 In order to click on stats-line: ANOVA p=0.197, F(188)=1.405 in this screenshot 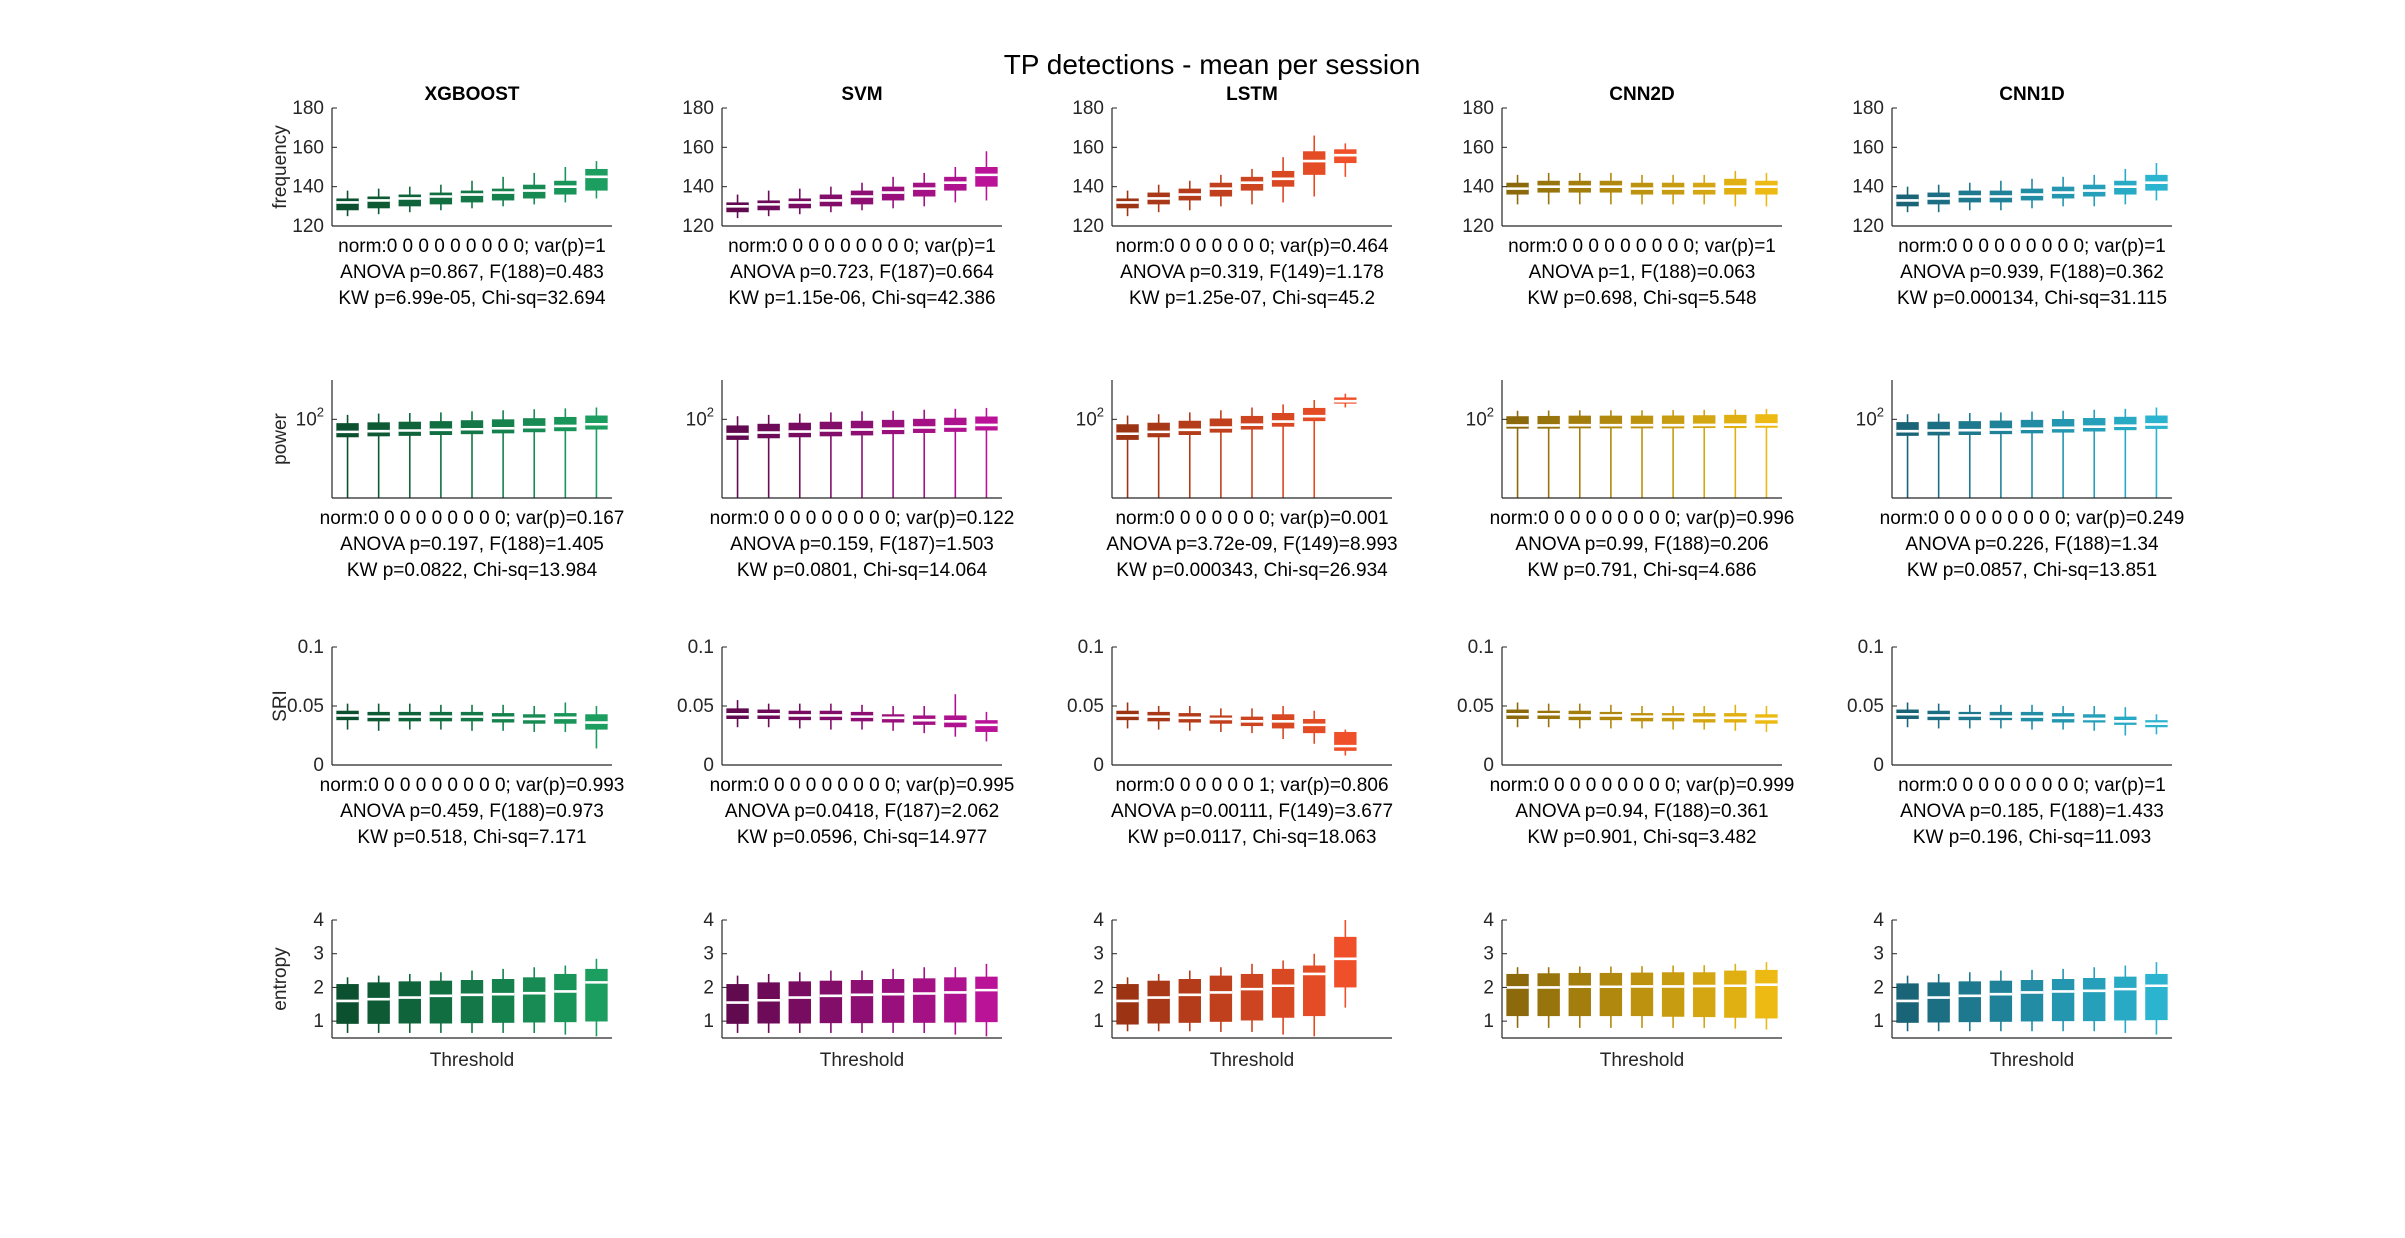, I will do `click(472, 544)`.